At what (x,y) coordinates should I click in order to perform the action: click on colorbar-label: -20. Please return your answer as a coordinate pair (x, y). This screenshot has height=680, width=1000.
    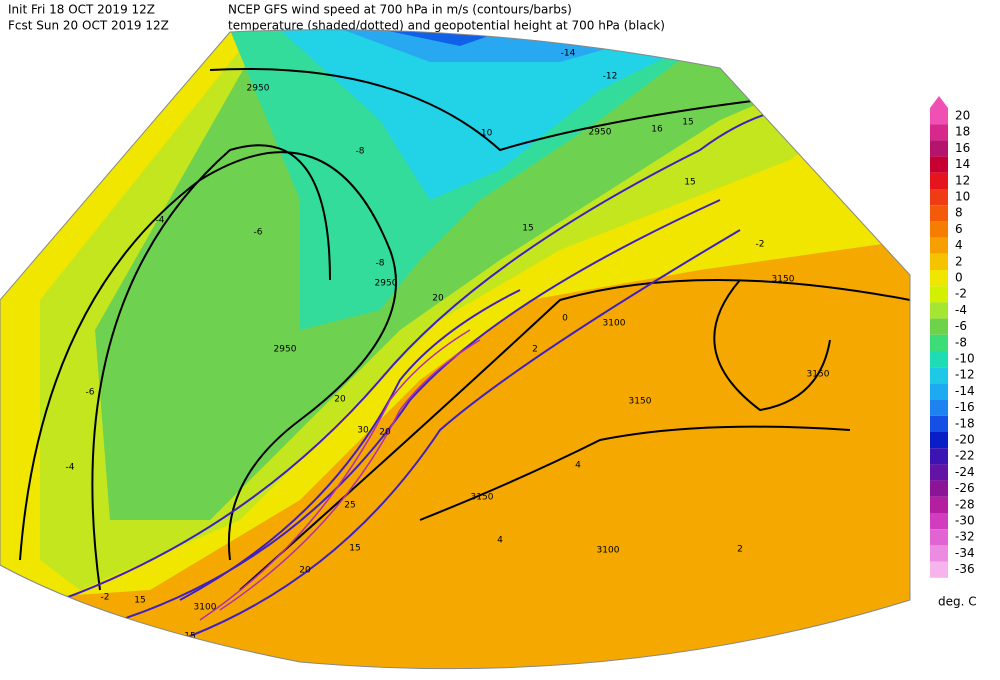
    Looking at the image, I should click on (965, 440).